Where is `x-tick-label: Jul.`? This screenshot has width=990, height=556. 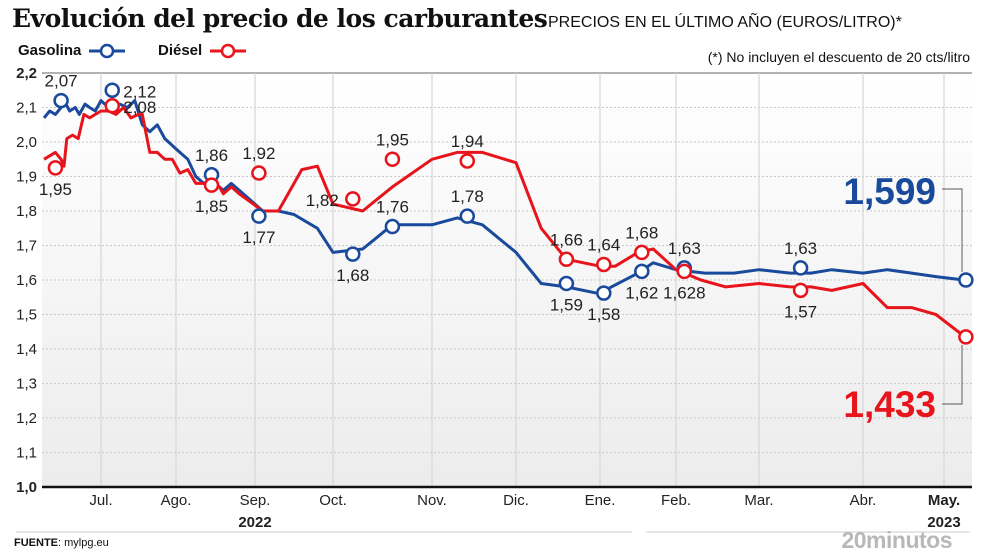 x-tick-label: Jul. is located at coordinates (100, 500).